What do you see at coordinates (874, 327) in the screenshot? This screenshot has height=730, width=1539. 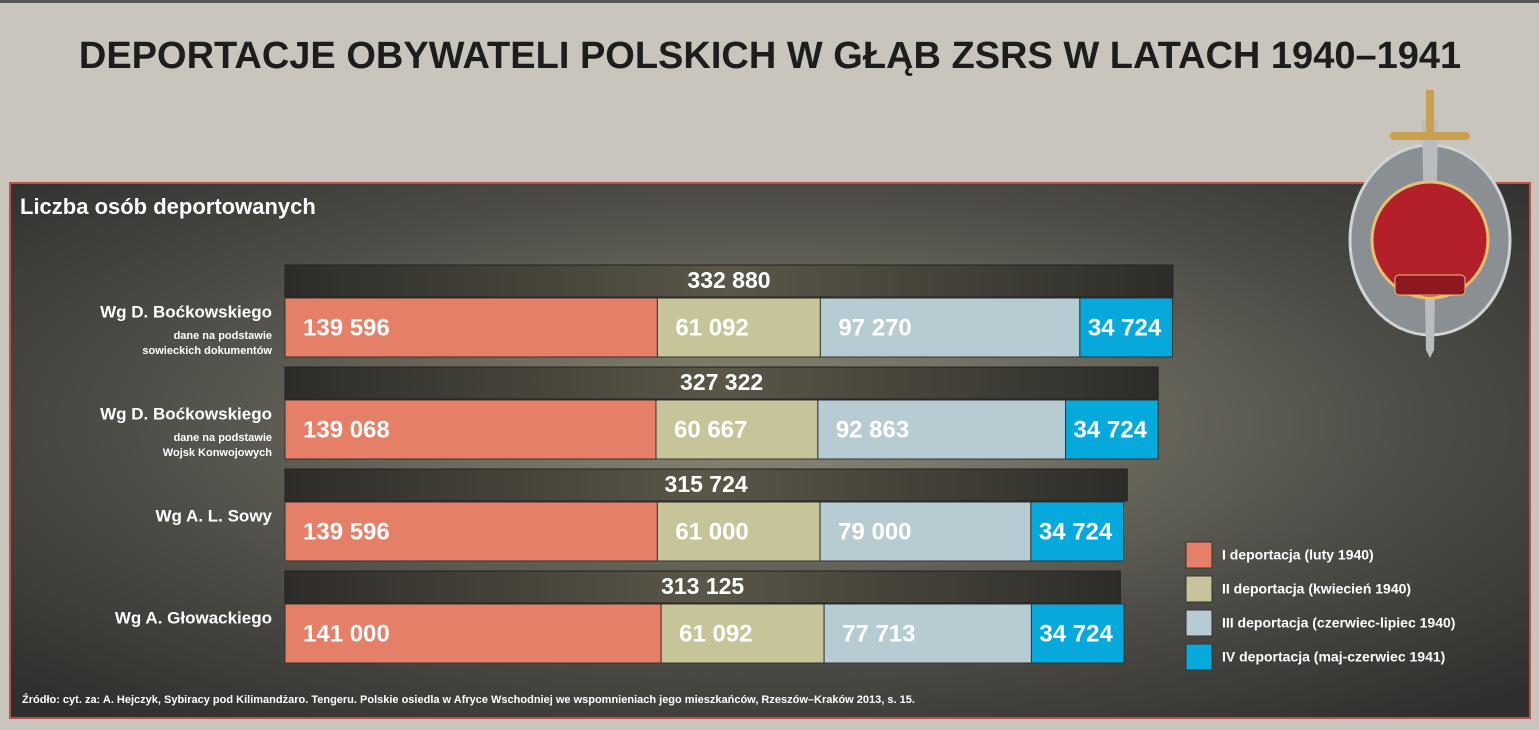 I see `value-label: 97 270` at bounding box center [874, 327].